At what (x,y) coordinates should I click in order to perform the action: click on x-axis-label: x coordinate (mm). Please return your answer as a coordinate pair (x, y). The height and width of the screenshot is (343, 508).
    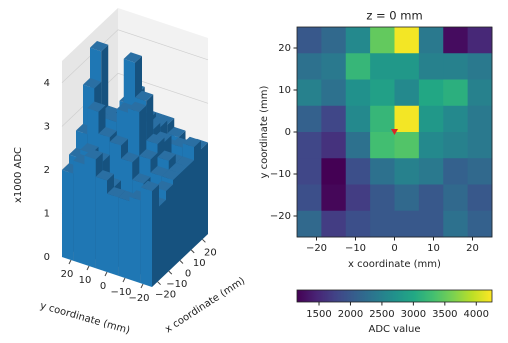
    Looking at the image, I should click on (394, 264).